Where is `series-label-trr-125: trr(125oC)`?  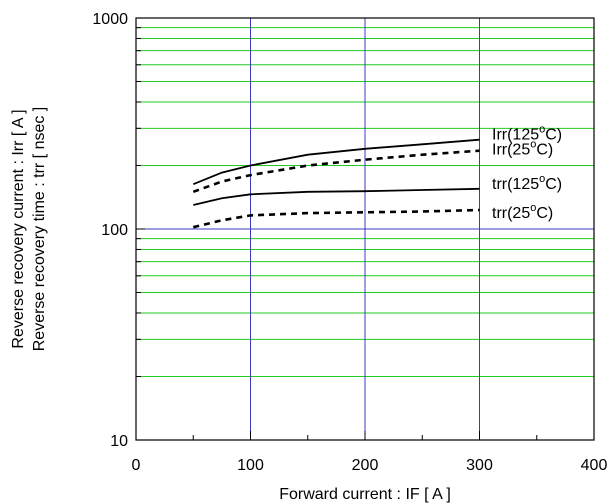
series-label-trr-125: trr(125oC) is located at coordinates (527, 183).